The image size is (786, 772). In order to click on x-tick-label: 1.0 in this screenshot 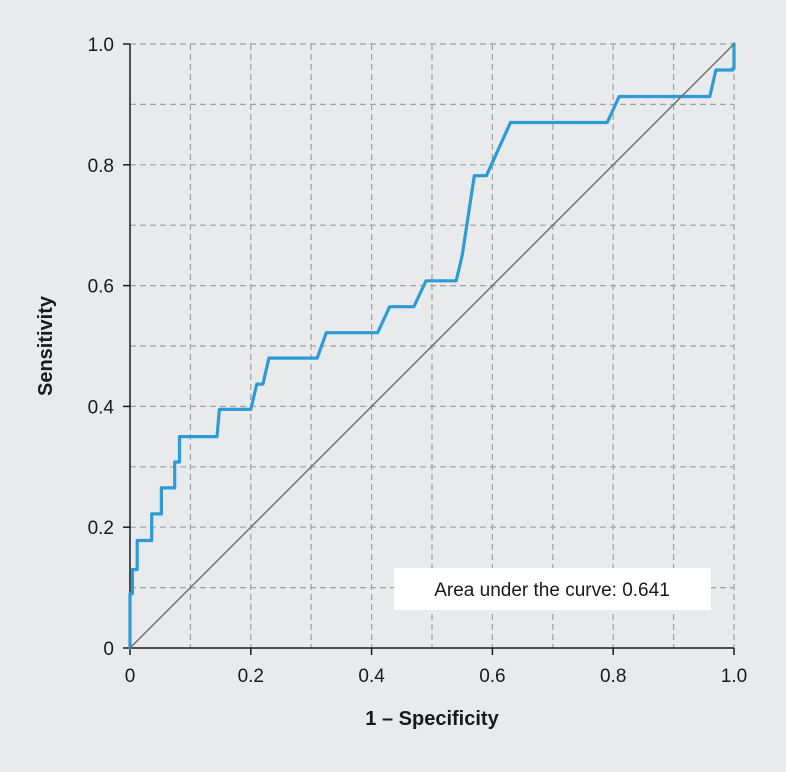, I will do `click(734, 676)`.